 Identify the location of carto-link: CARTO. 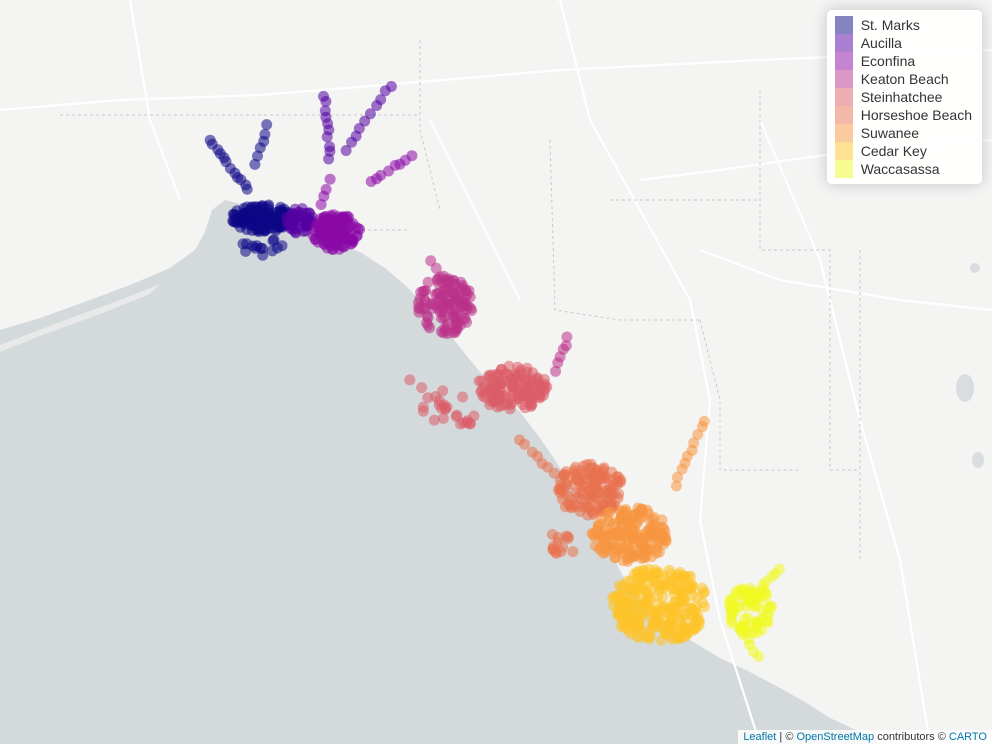
(967, 737).